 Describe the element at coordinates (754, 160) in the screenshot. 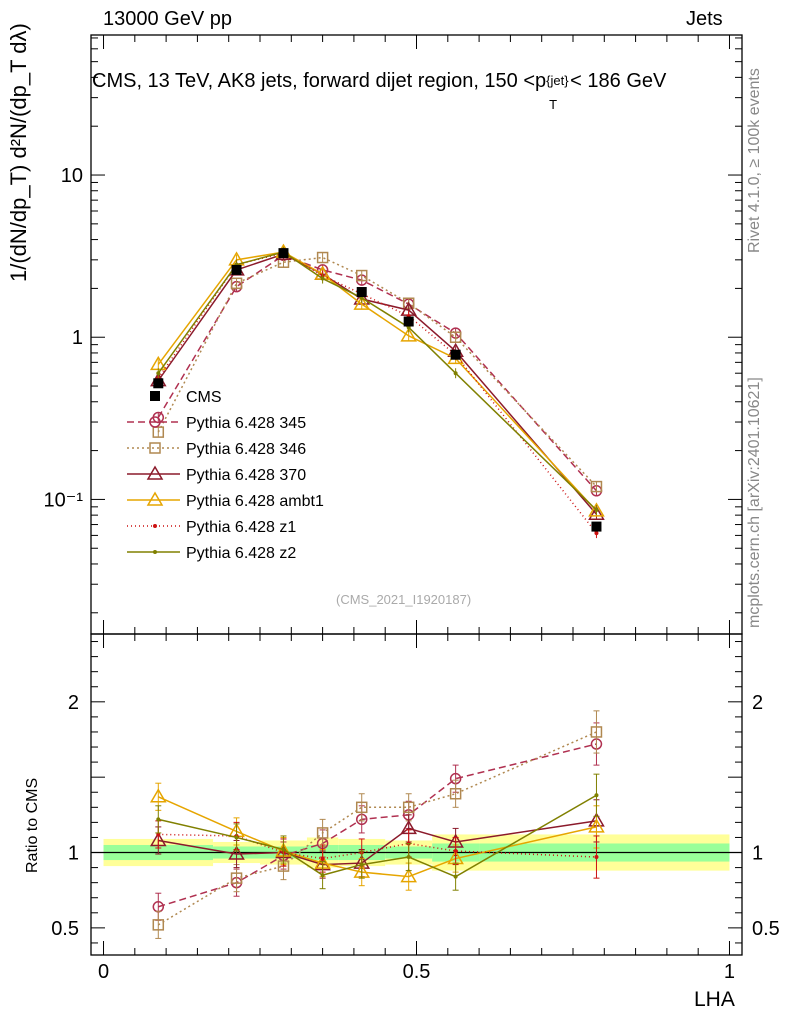

I see `rivet-version-label: Rivet 4.1.0, ≥ 100k events` at that location.